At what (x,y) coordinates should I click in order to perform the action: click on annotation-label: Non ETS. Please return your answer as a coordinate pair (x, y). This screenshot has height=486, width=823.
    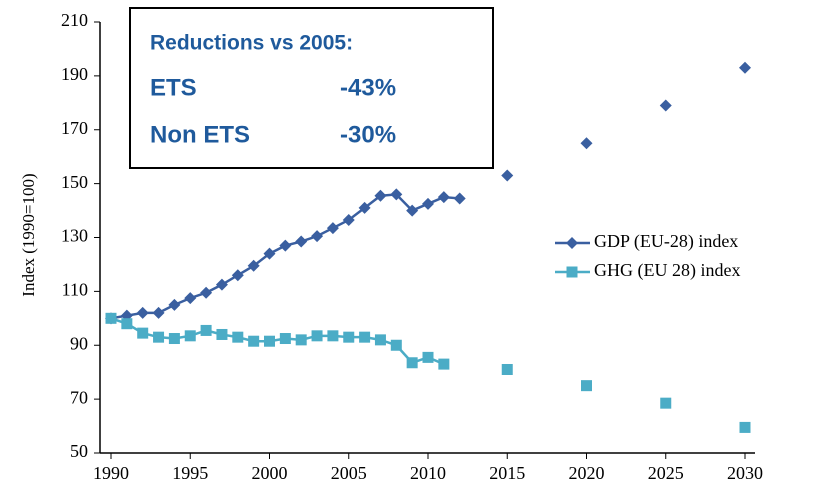
    Looking at the image, I should click on (200, 134).